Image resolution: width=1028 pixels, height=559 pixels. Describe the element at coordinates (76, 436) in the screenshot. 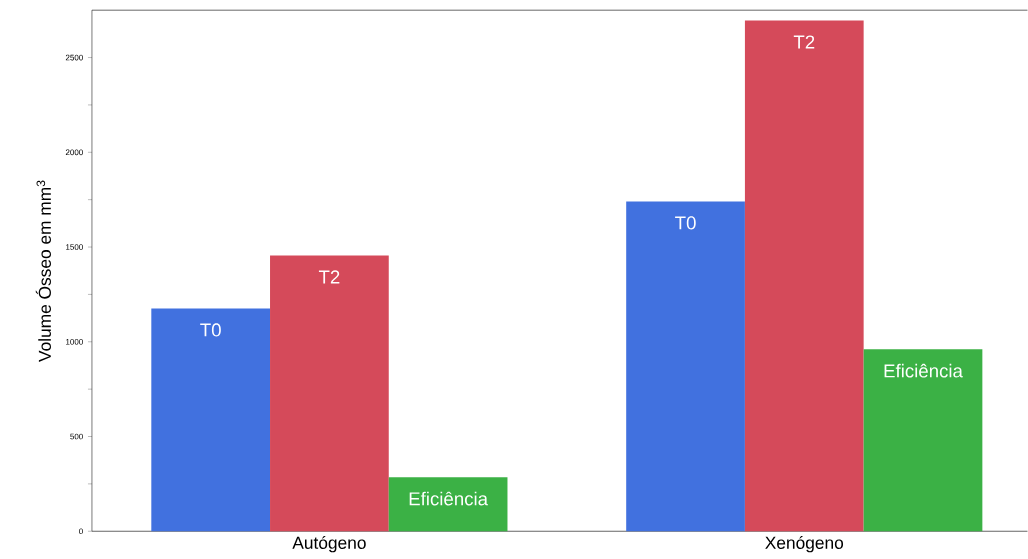

I see `y-tick-label: 500` at that location.